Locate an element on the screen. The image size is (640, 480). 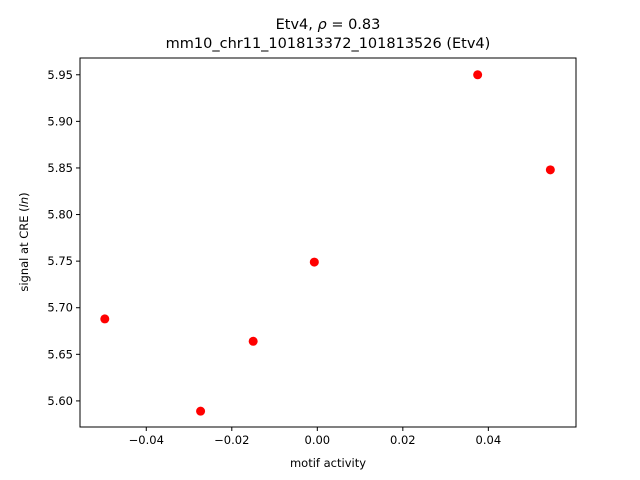
x-axis-ticks: −0.04 −0.02 0.00 0.02 0.04 is located at coordinates (315, 437).